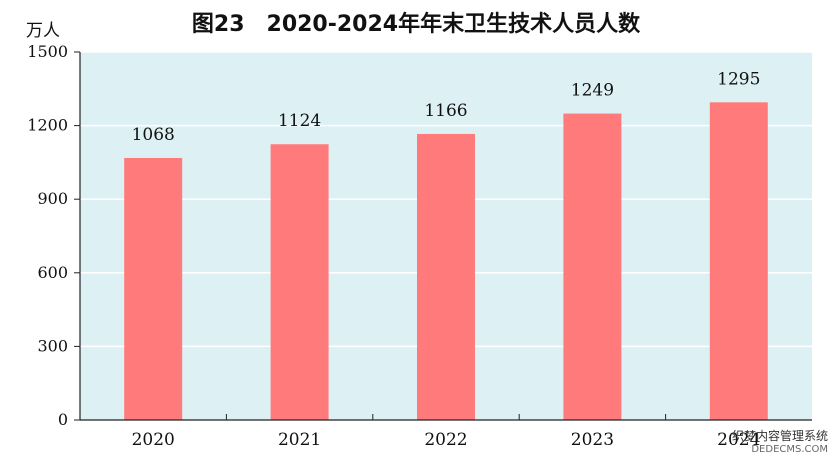 This screenshot has width=832, height=461. Describe the element at coordinates (47, 125) in the screenshot. I see `y-tick-label: 1200` at that location.